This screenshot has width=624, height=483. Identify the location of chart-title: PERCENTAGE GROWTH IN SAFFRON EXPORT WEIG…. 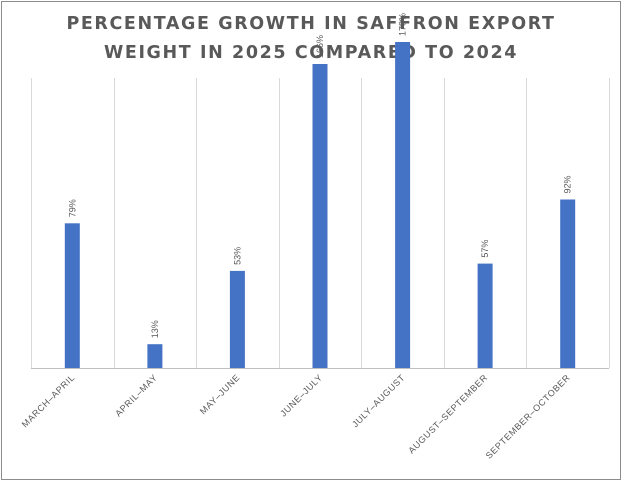
(311, 39).